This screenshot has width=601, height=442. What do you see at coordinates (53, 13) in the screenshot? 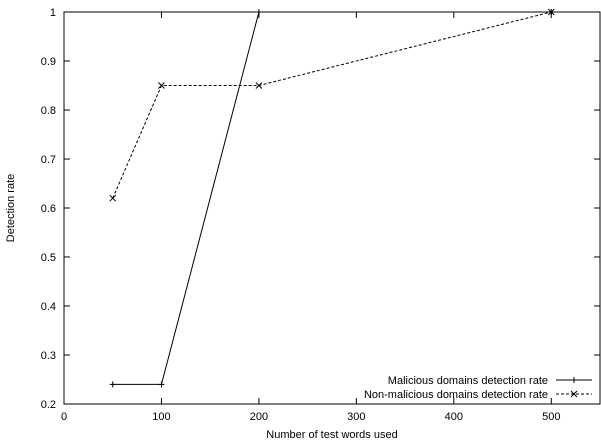
I see `y-tick-label: 1` at bounding box center [53, 13].